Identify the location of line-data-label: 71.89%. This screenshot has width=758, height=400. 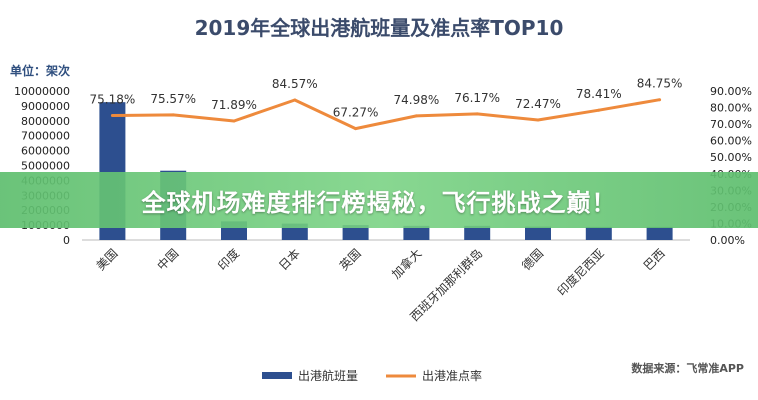
(234, 105).